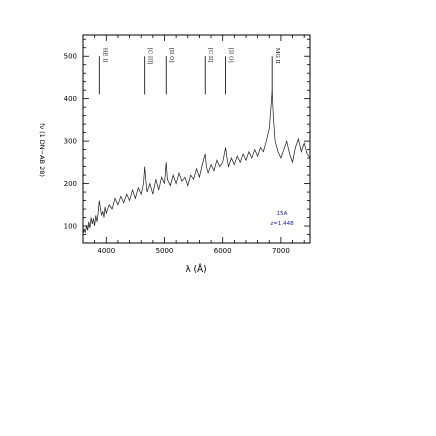 This screenshot has width=436, height=436. Describe the element at coordinates (150, 56) in the screenshot. I see `emission-line-label: [C III]` at that location.